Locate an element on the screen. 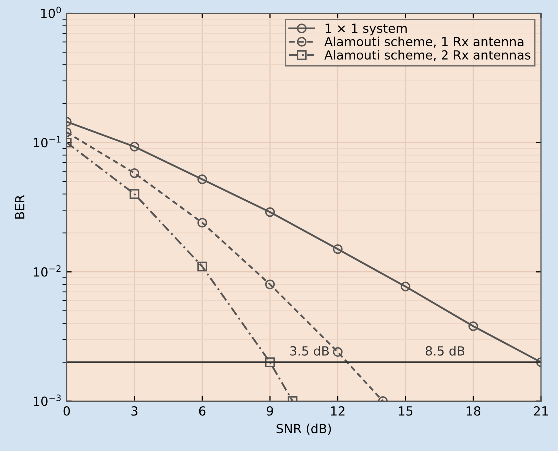  annotation: 8.5 dB is located at coordinates (445, 351).